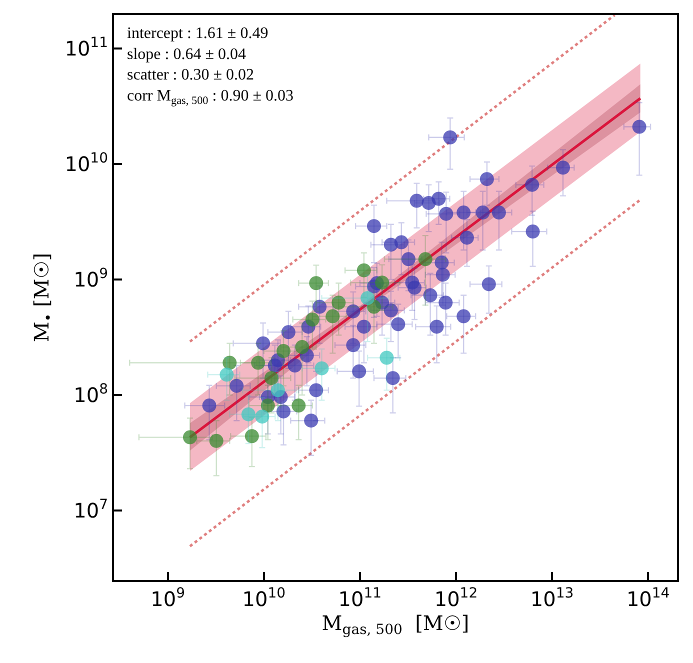 Image resolution: width=693 pixels, height=663 pixels. What do you see at coordinates (91, 279) in the screenshot?
I see `y-tick-label: 10$^{9}$` at bounding box center [91, 279].